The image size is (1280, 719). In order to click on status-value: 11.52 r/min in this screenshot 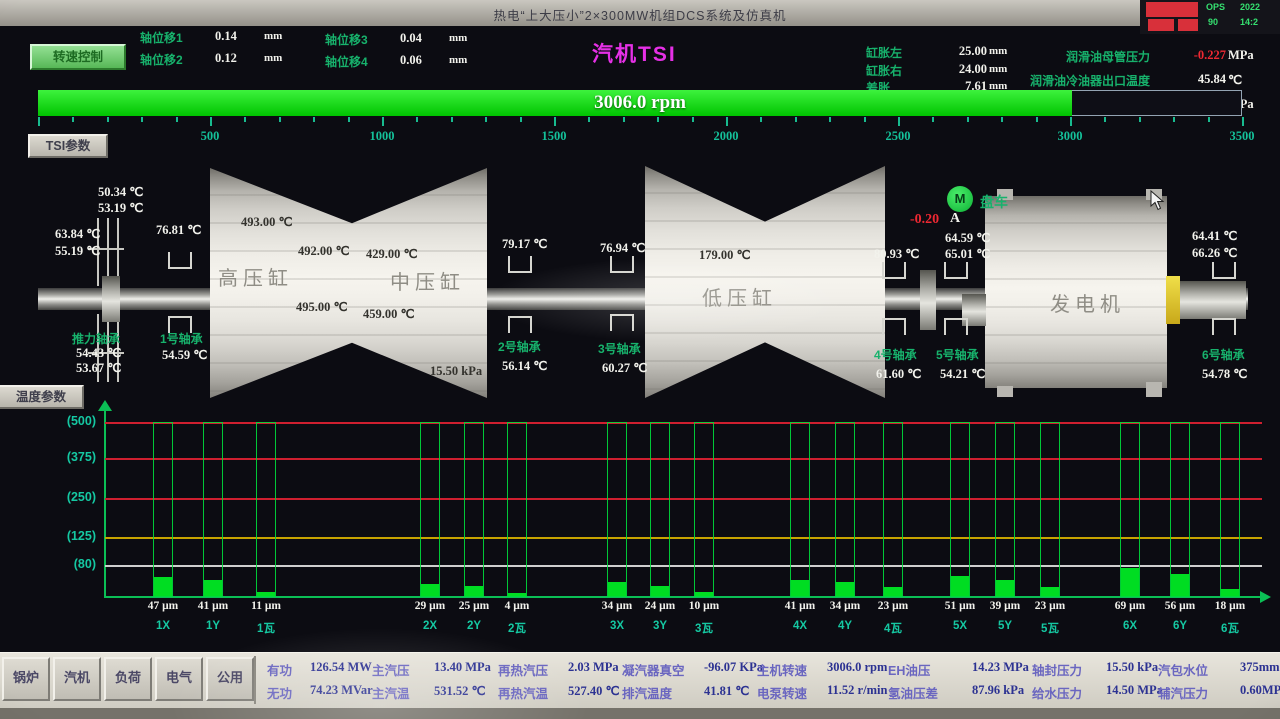, I will do `click(857, 690)`.